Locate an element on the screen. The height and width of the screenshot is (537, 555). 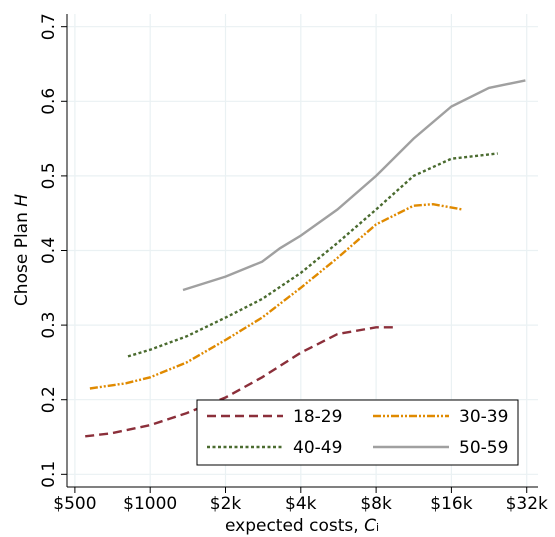
x-tick-label: $2k is located at coordinates (226, 504).